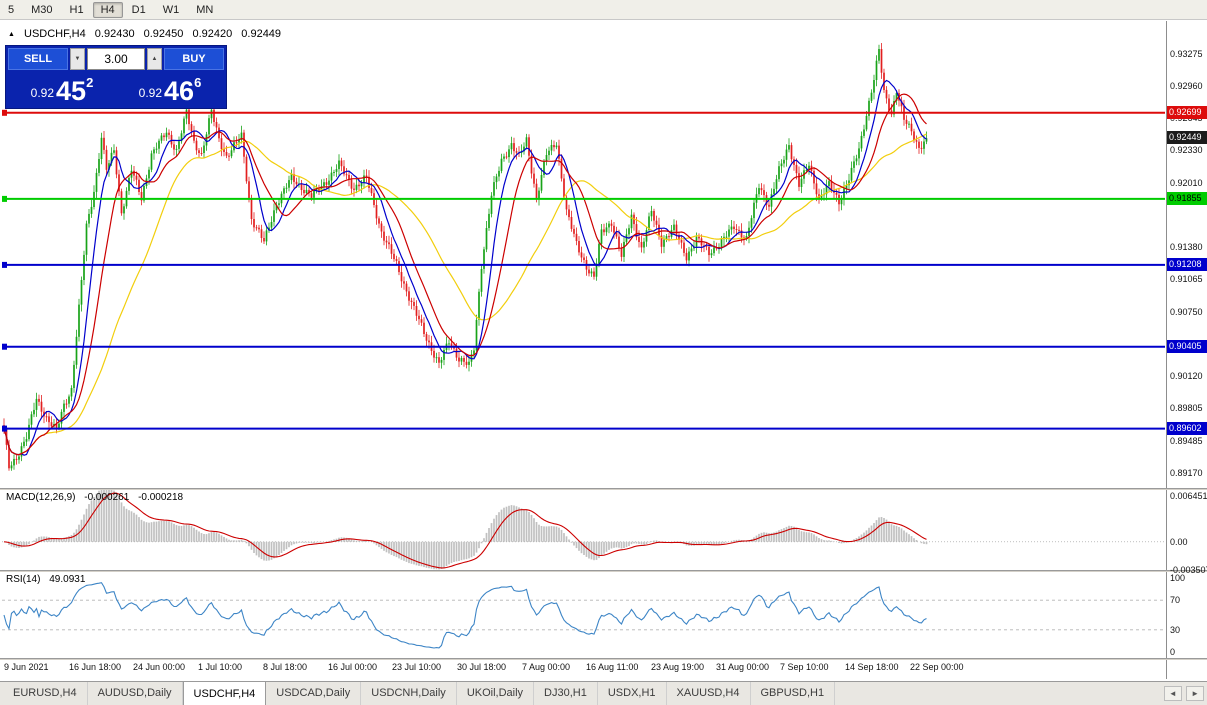  I want to click on time-axis-label: 8 Jul 18:00, so click(285, 667).